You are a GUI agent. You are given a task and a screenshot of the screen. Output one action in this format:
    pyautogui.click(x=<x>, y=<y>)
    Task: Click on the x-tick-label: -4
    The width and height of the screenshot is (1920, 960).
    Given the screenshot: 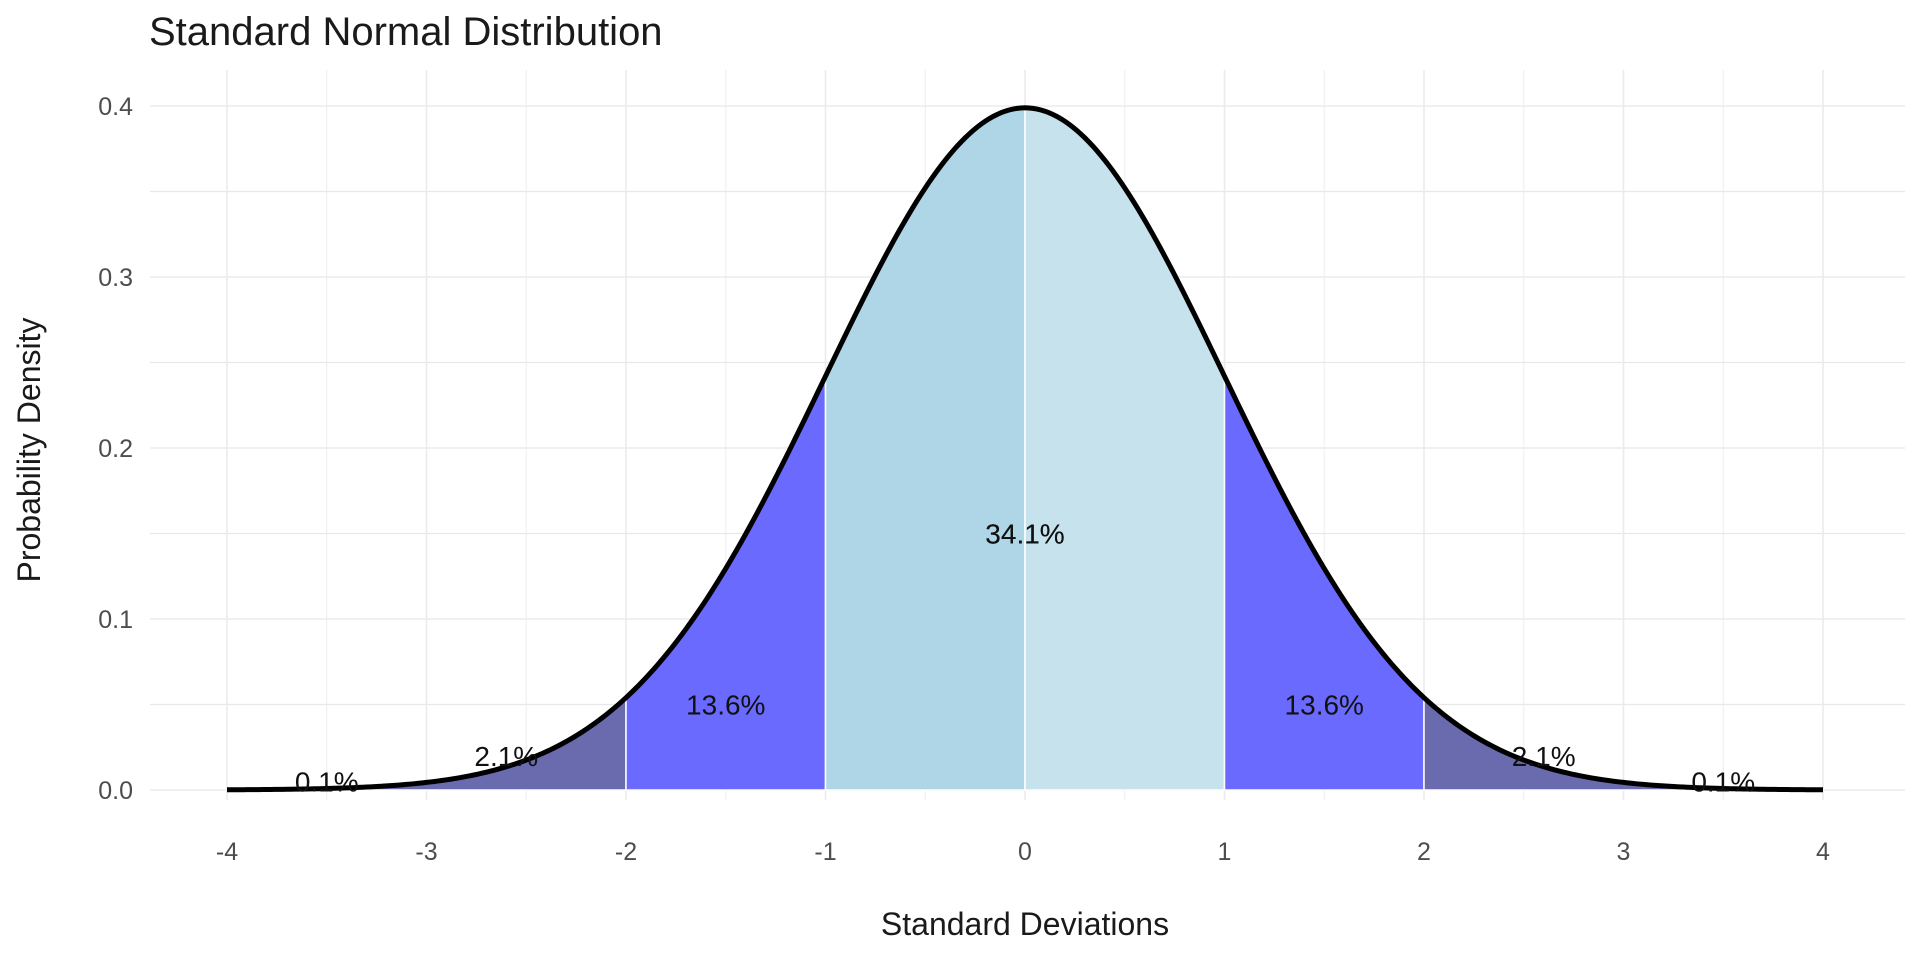 What is the action you would take?
    pyautogui.click(x=227, y=852)
    